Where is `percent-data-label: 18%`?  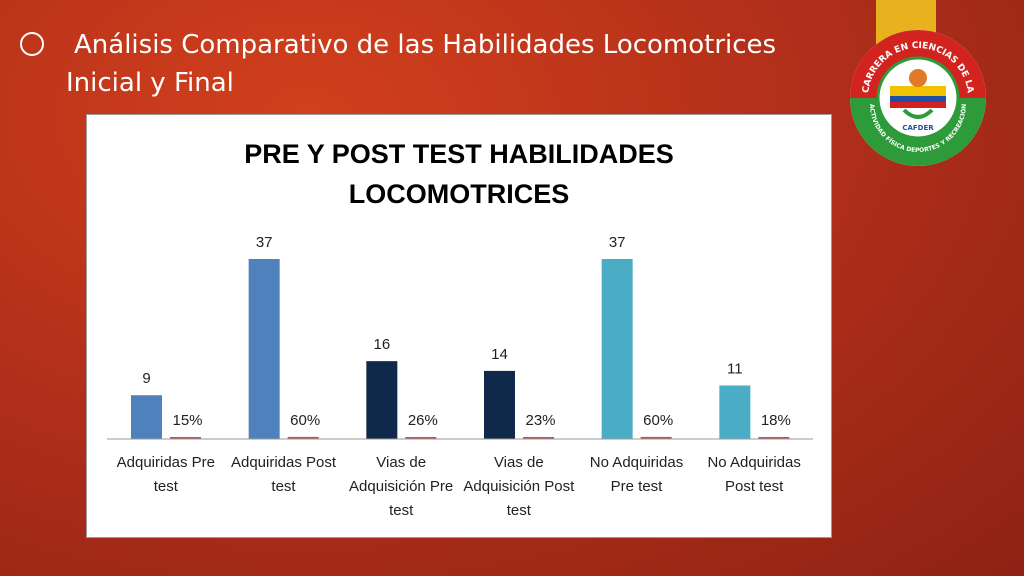
percent-data-label: 18% is located at coordinates (776, 420).